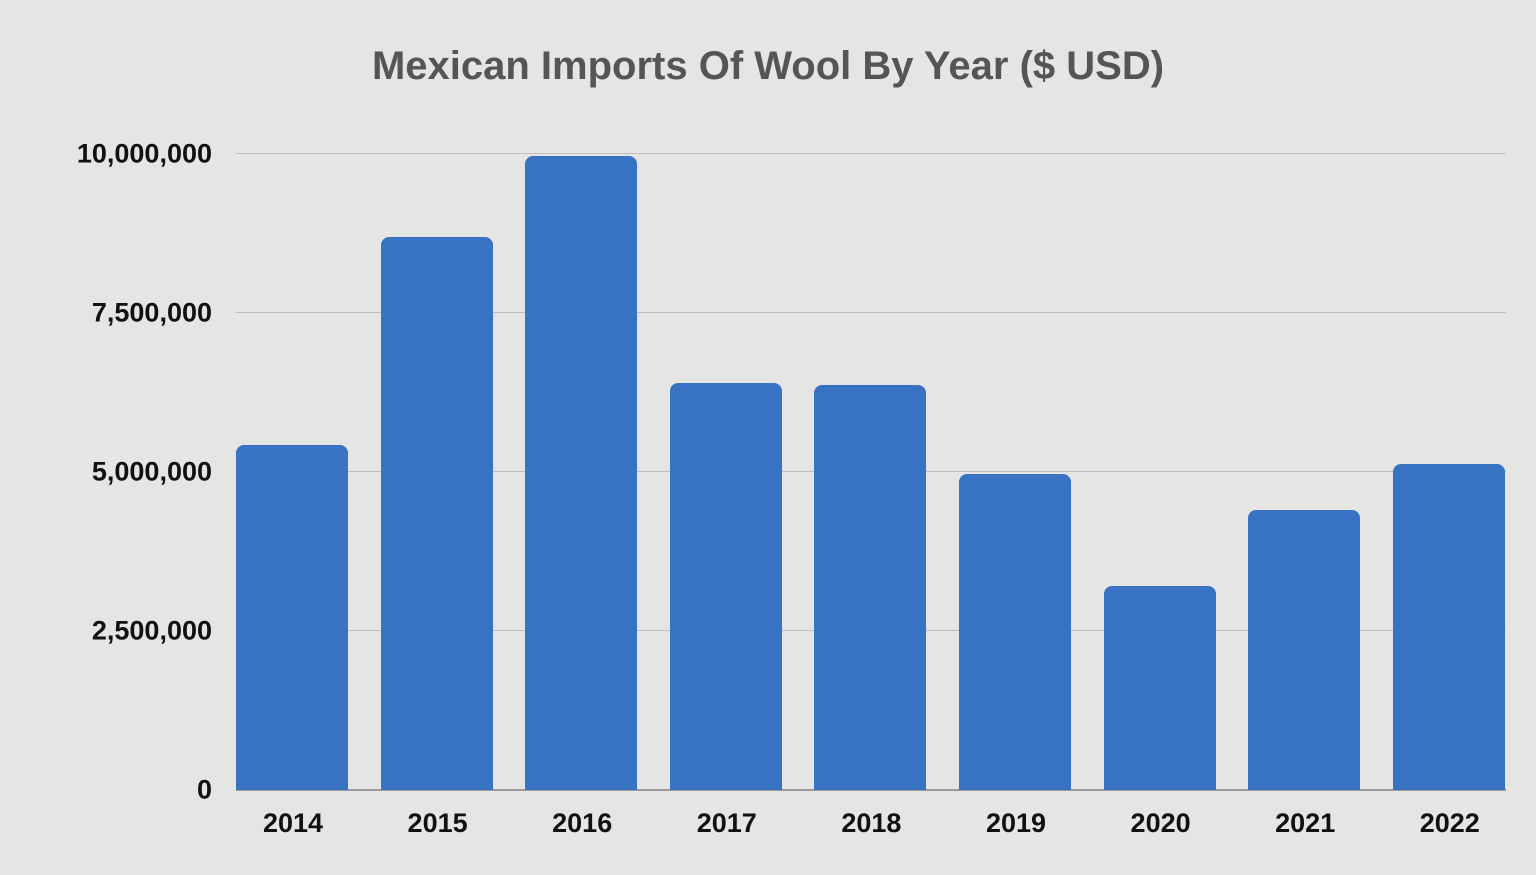  I want to click on y-tick-label: 10,000,000, so click(144, 153).